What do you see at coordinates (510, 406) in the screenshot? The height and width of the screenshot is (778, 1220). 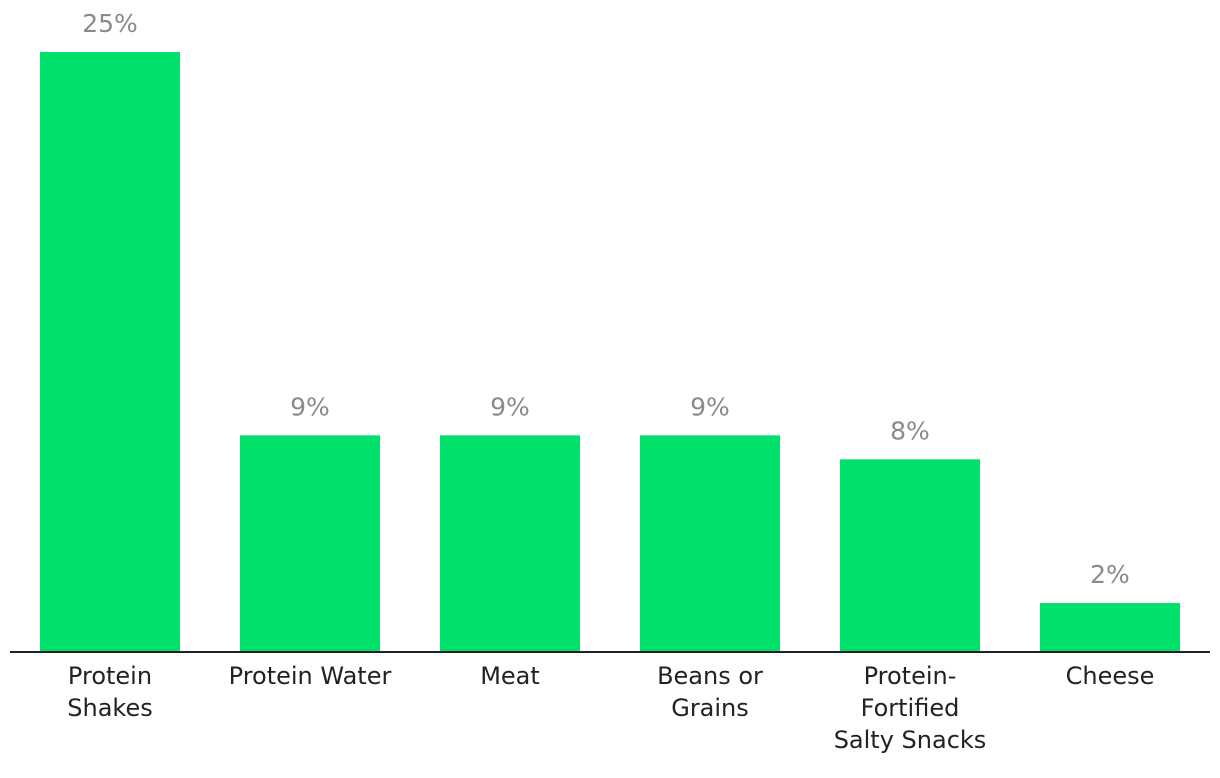 I see `data-label-2: 9%` at bounding box center [510, 406].